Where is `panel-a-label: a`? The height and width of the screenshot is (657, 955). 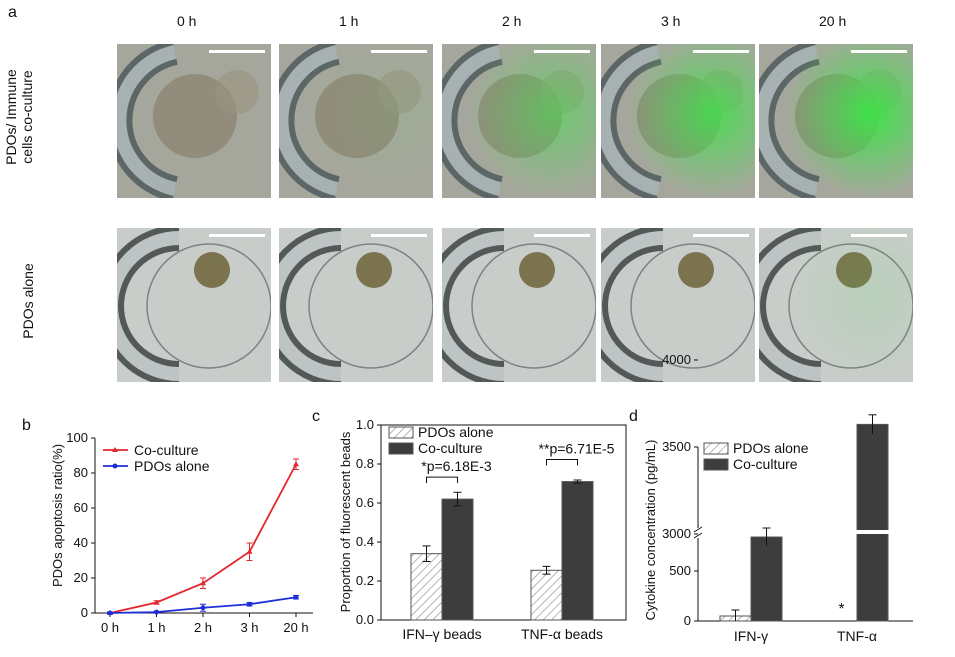 panel-a-label: a is located at coordinates (12, 12).